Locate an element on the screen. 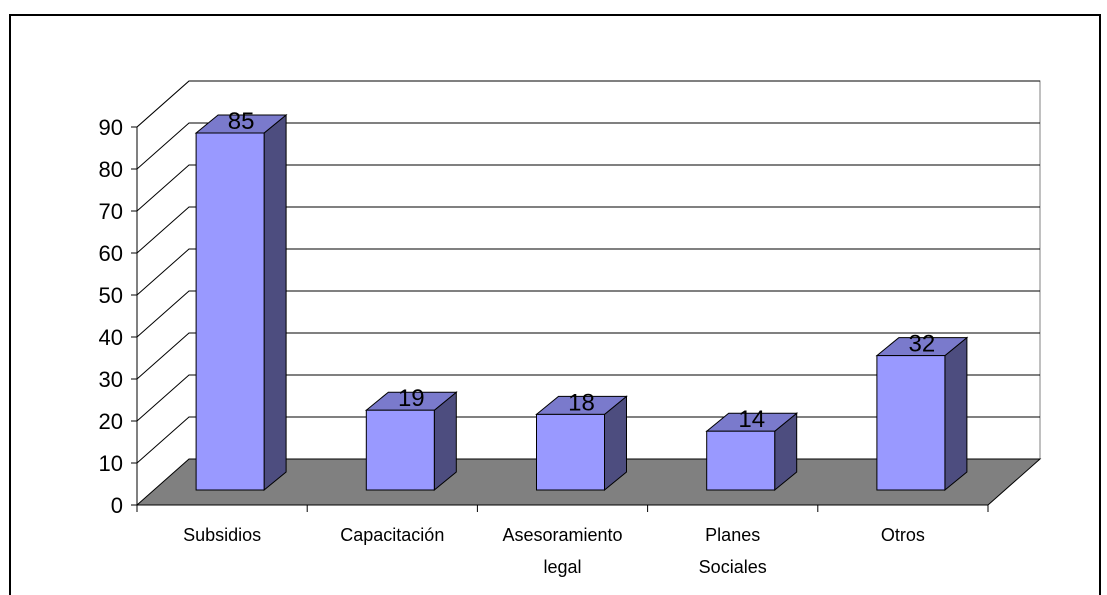  y-axis-ticks: 0 10 20 30 40 50 60 70 80 90 is located at coordinates (118, 316).